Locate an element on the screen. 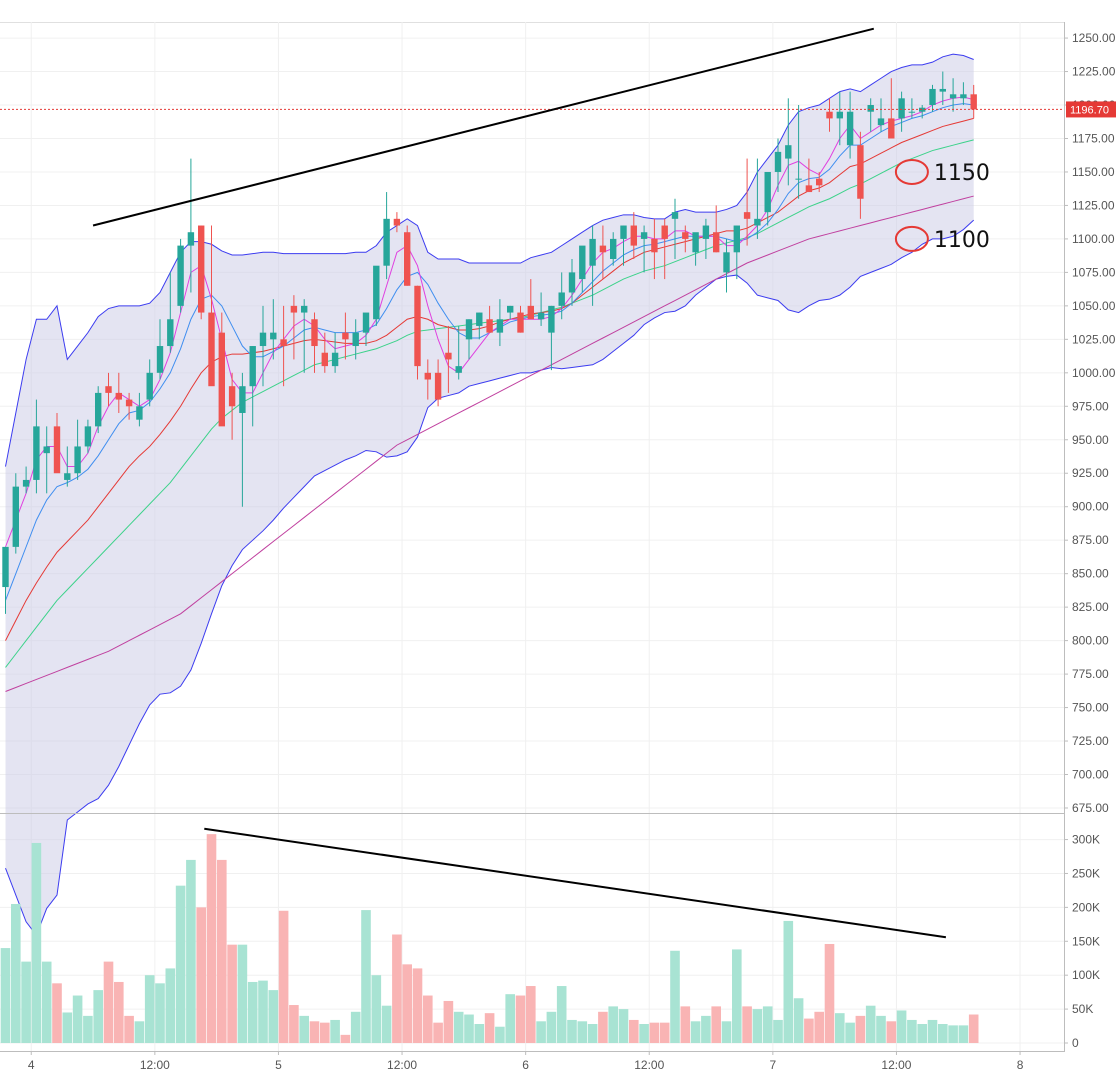 The height and width of the screenshot is (1079, 1120). trend-lines is located at coordinates (483, 127).